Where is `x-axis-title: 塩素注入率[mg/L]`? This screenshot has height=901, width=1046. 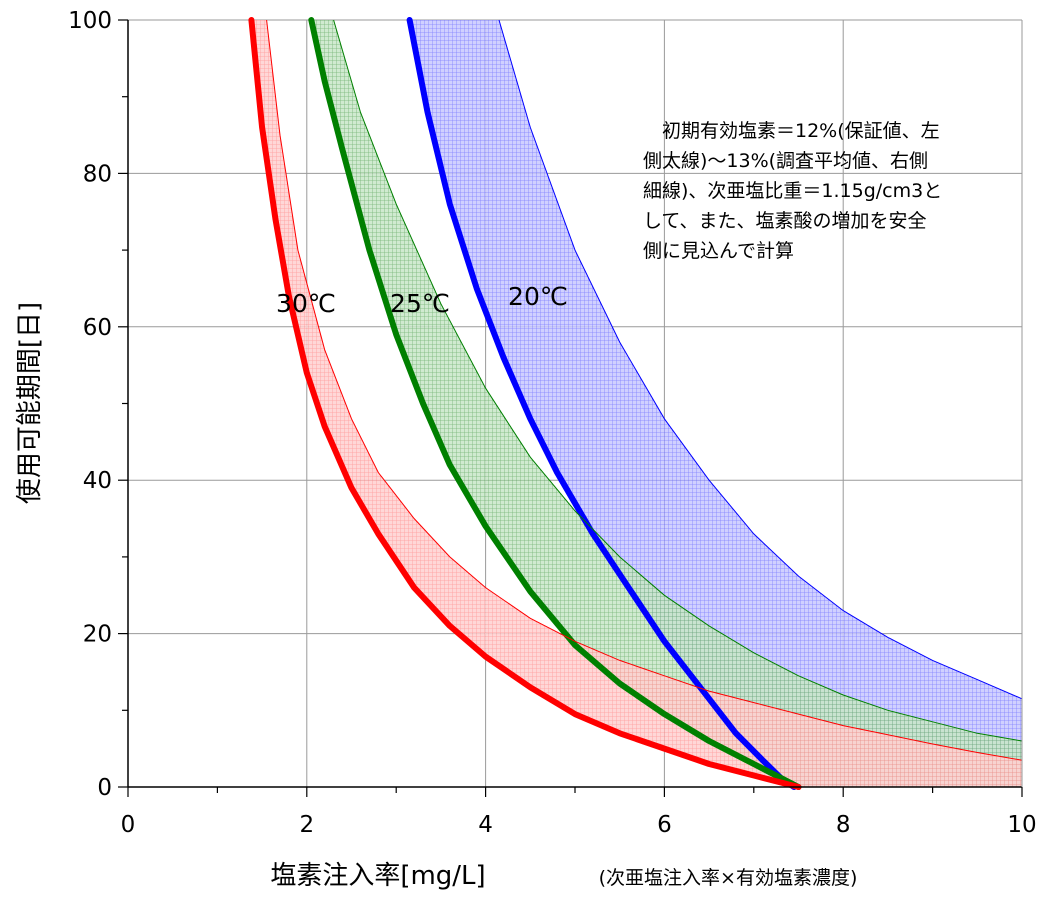
x-axis-title: 塩素注入率[mg/L] is located at coordinates (377, 876).